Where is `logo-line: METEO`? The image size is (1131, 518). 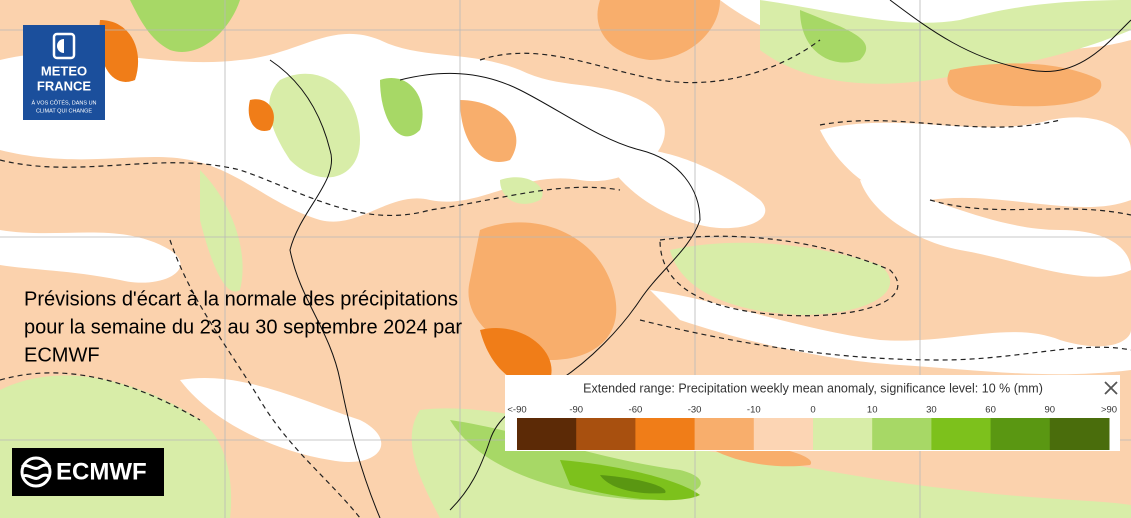 logo-line: METEO is located at coordinates (64, 70).